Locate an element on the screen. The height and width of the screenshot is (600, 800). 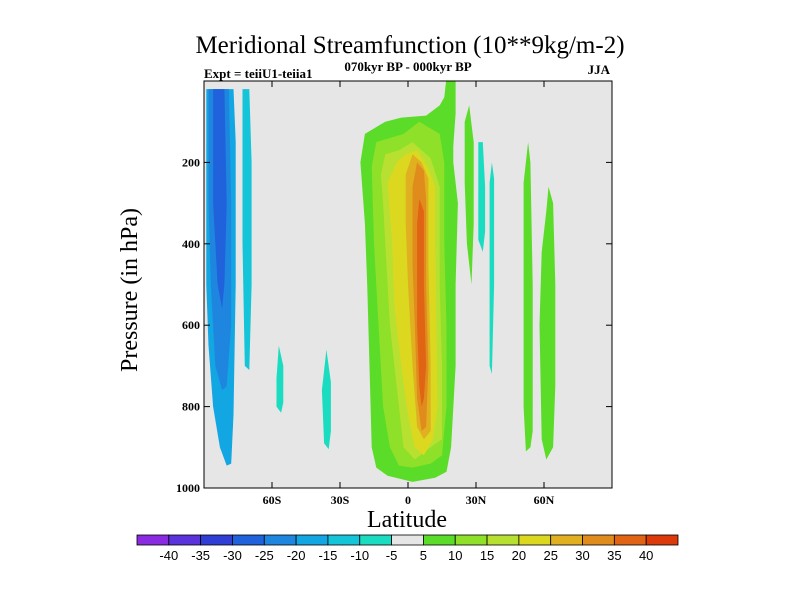
y-tick-label-4: 1000 is located at coordinates (188, 488).